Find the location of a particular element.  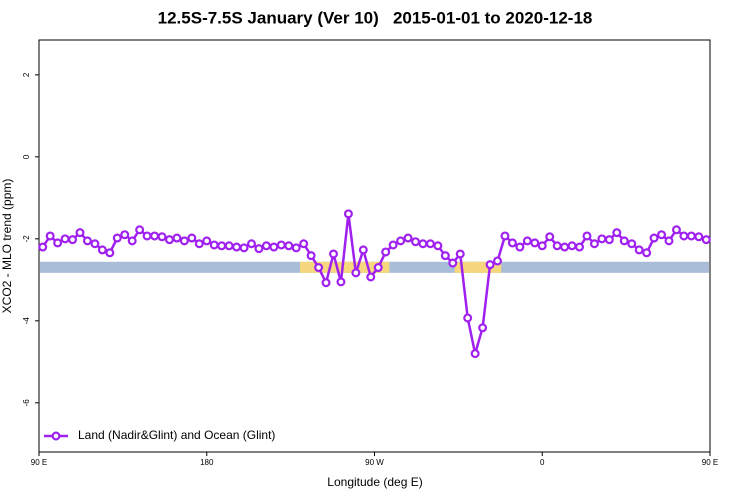

y-tick-label: -2 is located at coordinates (26, 239).